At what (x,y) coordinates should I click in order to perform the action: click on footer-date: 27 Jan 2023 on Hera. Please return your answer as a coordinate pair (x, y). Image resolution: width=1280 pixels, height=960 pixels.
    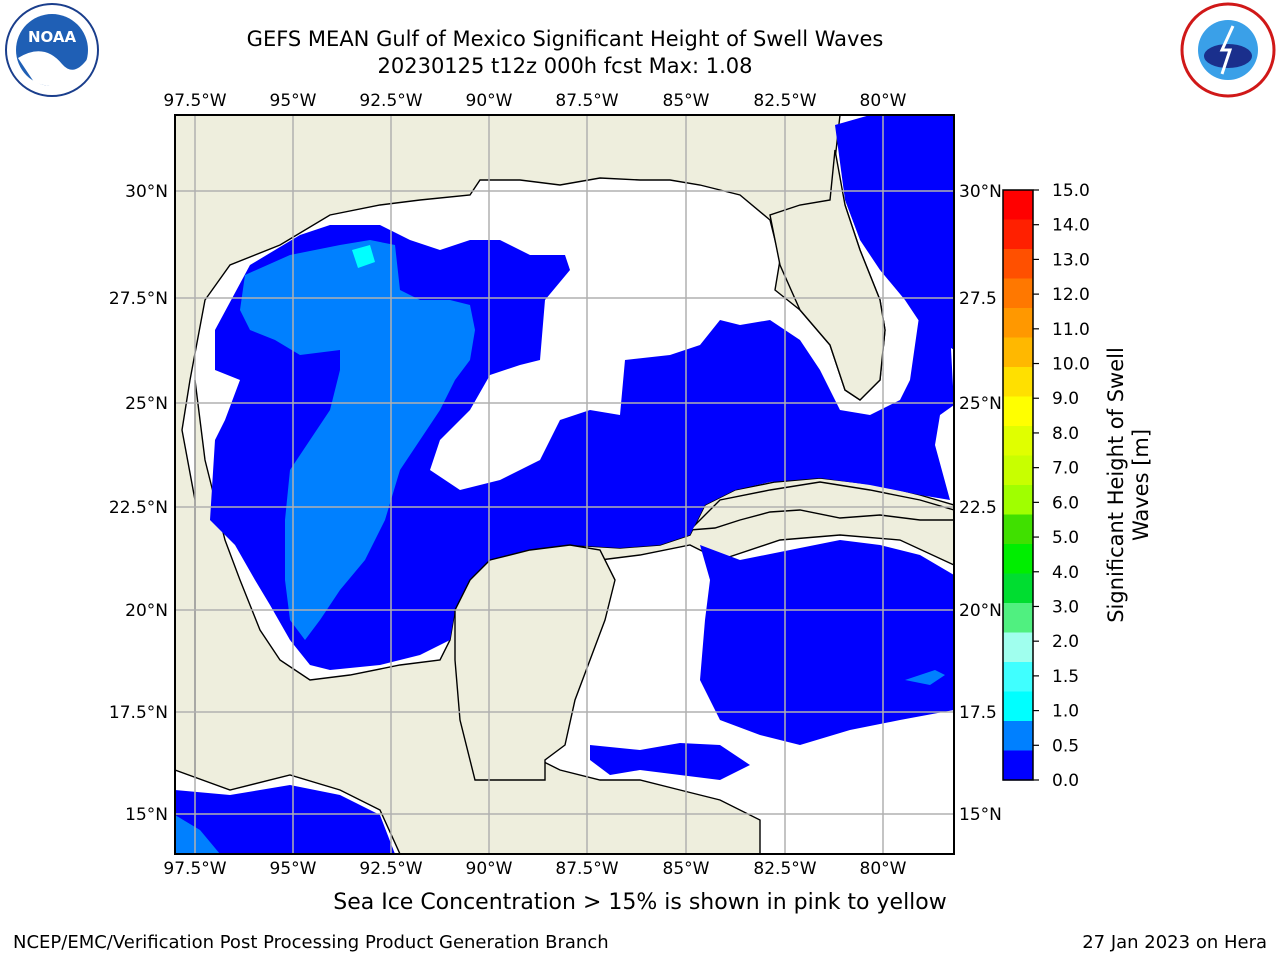
    Looking at the image, I should click on (1174, 942).